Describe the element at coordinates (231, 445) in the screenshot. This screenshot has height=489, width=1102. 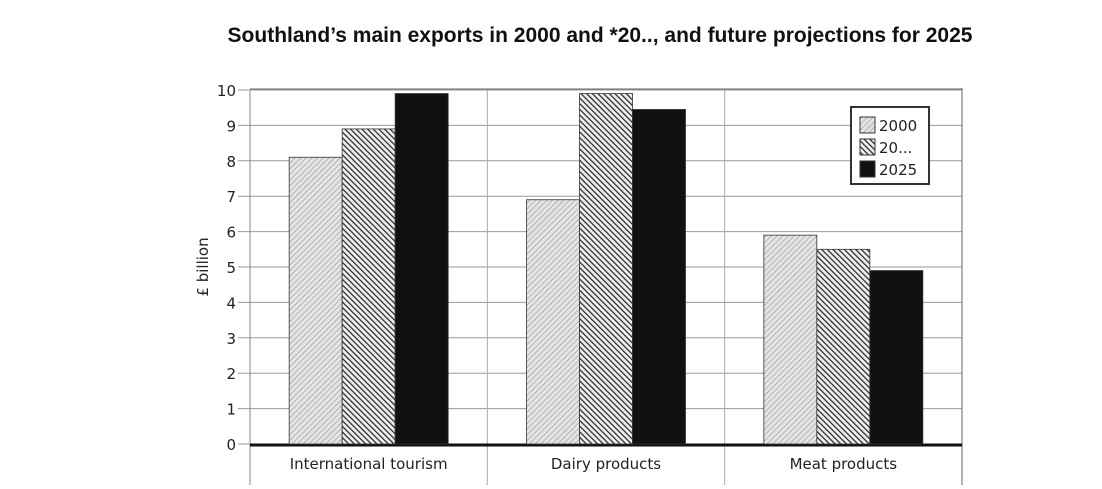
I see `y-tick-label: 0` at that location.